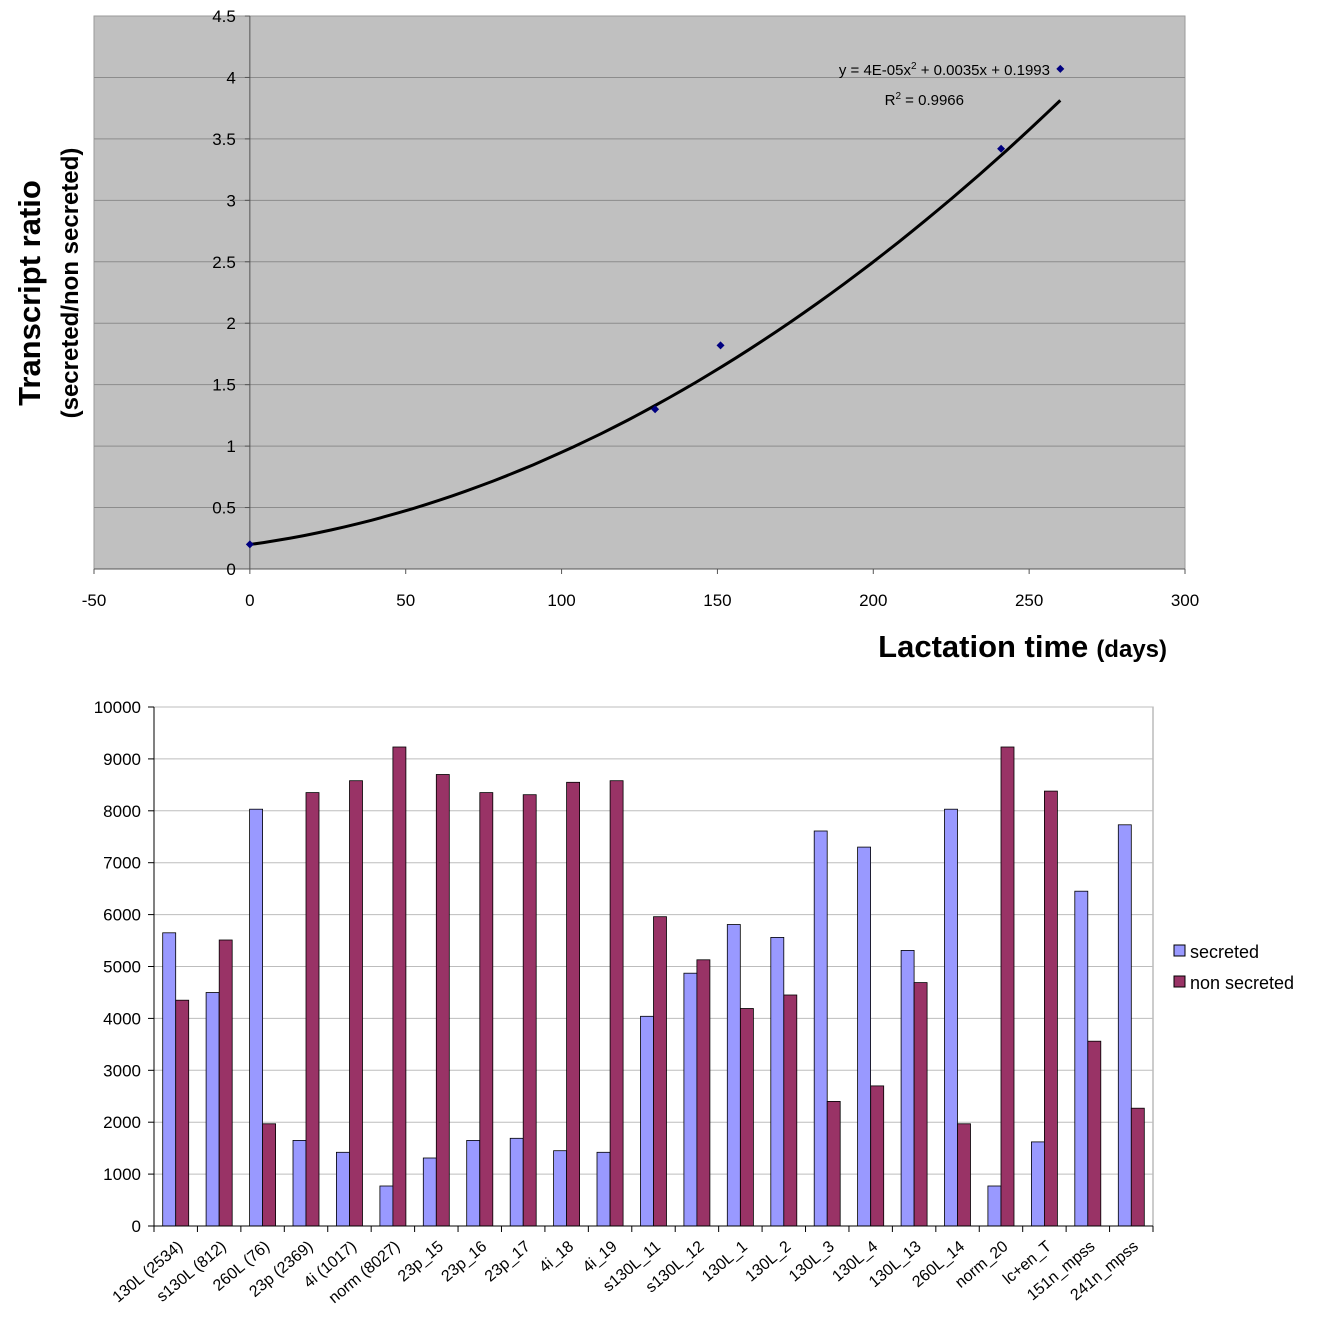 The image size is (1324, 1340). Describe the element at coordinates (224, 262) in the screenshot. I see `scatter-y-tick-label: 2.5` at that location.